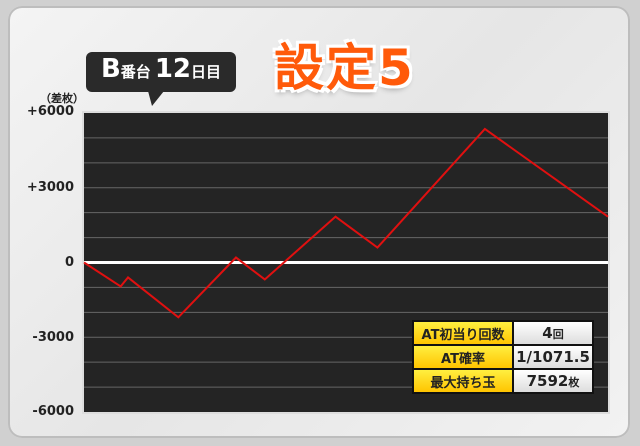 The image size is (640, 446). I want to click on stat-label: AT初当り回数, so click(463, 333).